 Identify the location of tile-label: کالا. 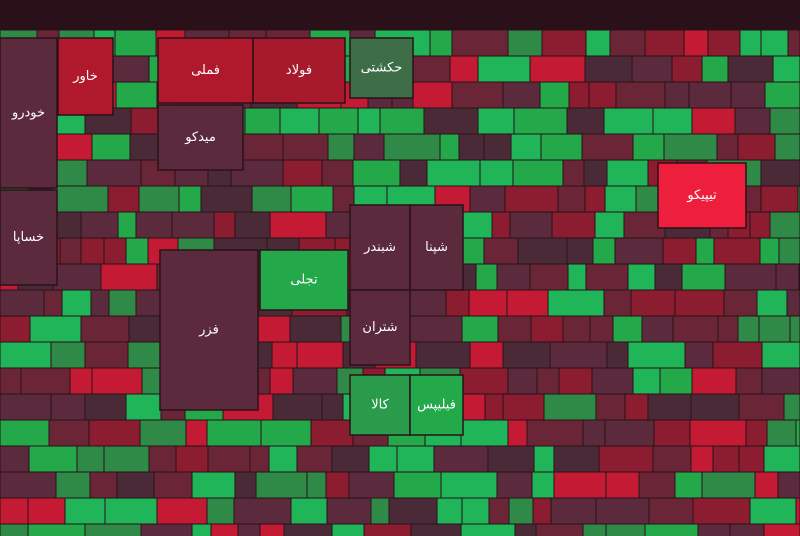
(380, 405).